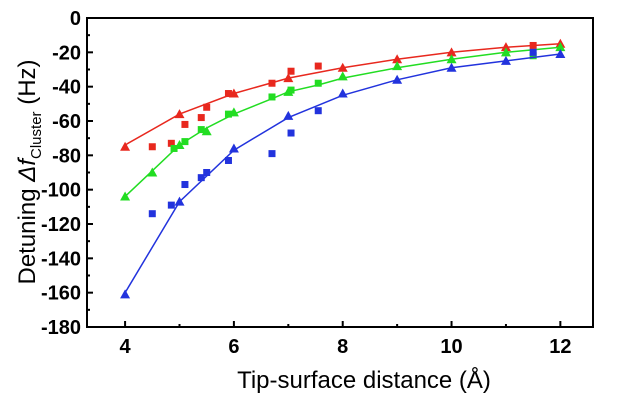  I want to click on y-axis-label-symbol: Δf, so click(27, 170).